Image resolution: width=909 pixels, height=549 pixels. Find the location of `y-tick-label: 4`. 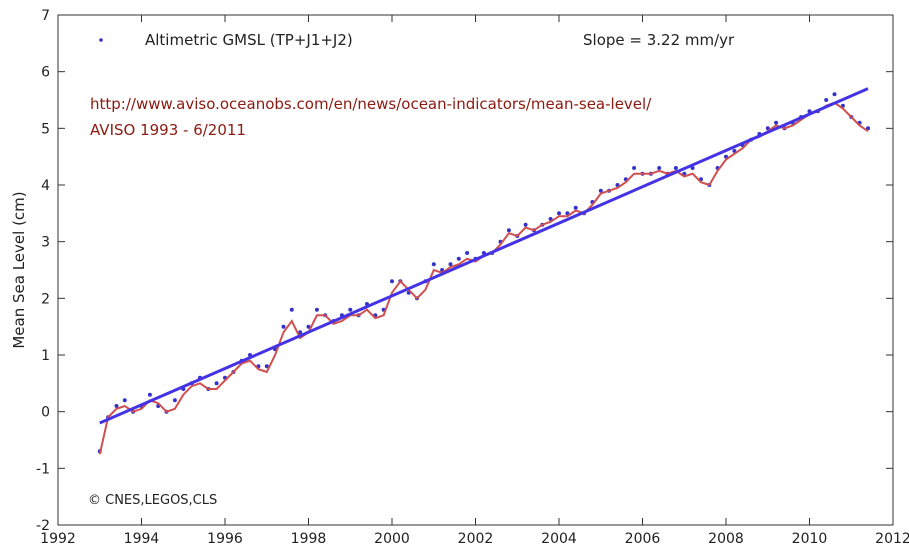

y-tick-label: 4 is located at coordinates (45, 186).